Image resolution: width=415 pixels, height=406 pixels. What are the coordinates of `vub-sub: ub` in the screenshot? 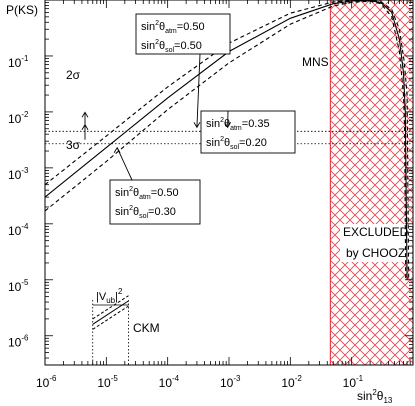 It's located at (110, 300).